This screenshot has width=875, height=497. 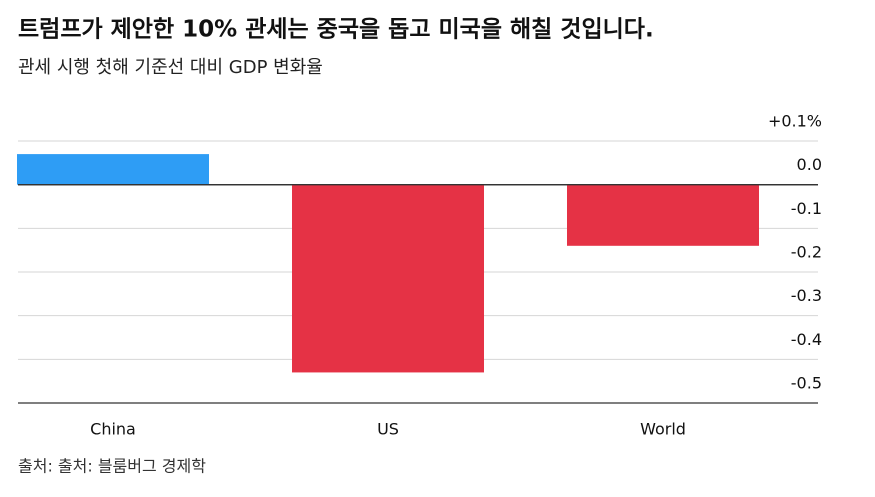 What do you see at coordinates (170, 67) in the screenshot?
I see `chart-subtitle: 관세 시행 첫해 기준선 대비 GDP 변화율` at bounding box center [170, 67].